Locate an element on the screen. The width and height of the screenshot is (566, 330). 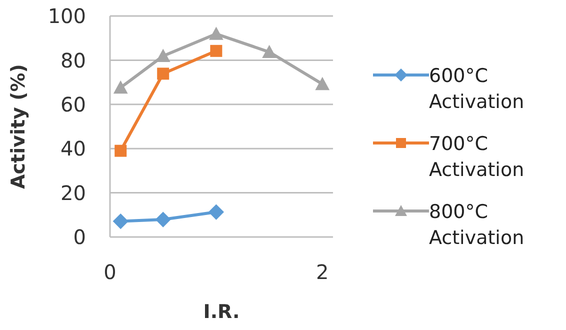
legend-label: 700°C Activation is located at coordinates (477, 157).